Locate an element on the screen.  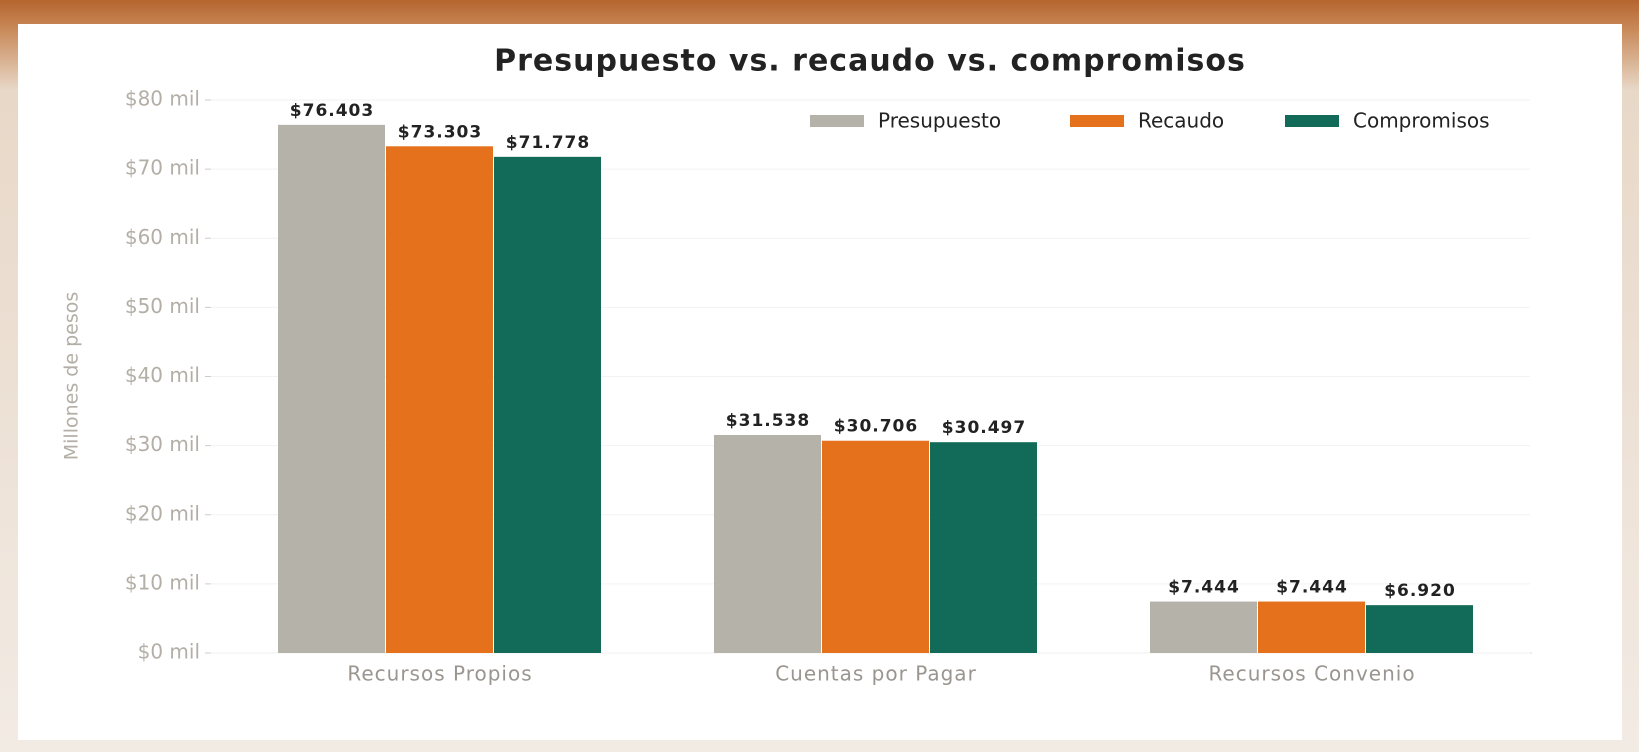
value-label: $71.778 is located at coordinates (548, 143).